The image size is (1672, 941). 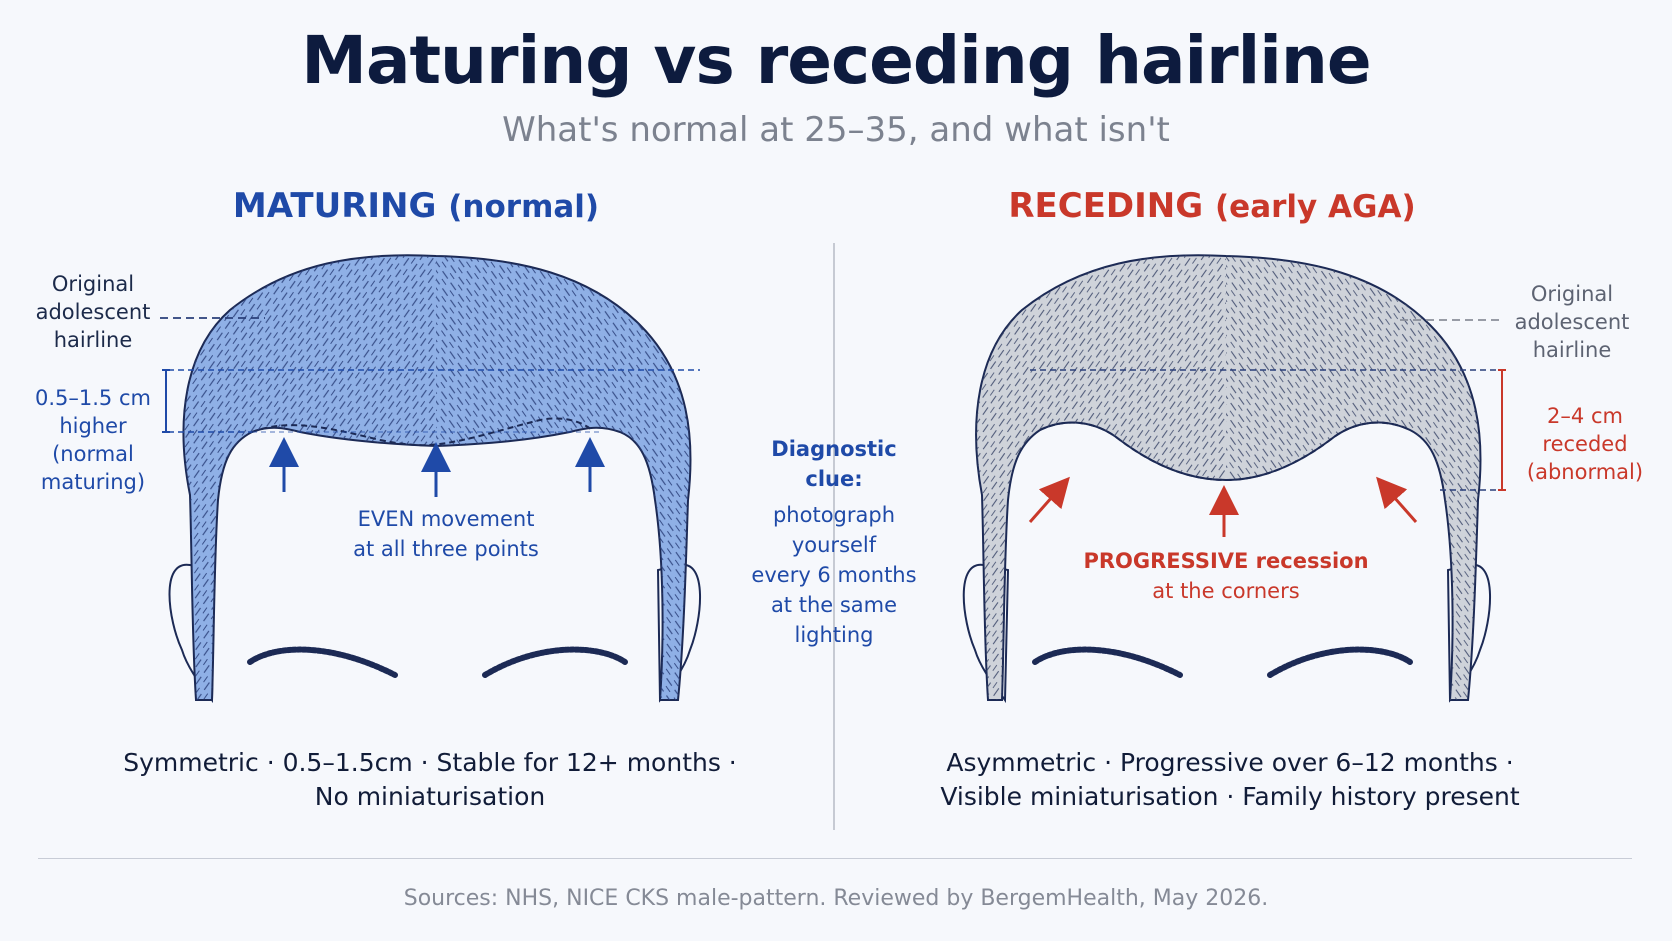 I want to click on receding-measure-bracket, so click(x=1502, y=430).